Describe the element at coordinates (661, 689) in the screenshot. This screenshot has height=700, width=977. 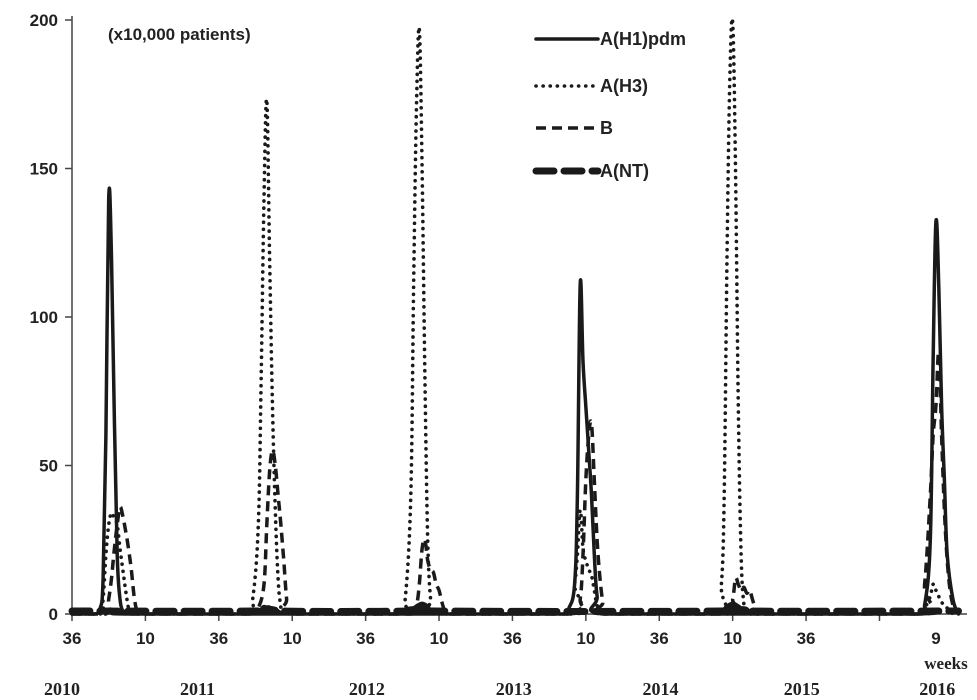
I see `x-year-label: 2014` at that location.